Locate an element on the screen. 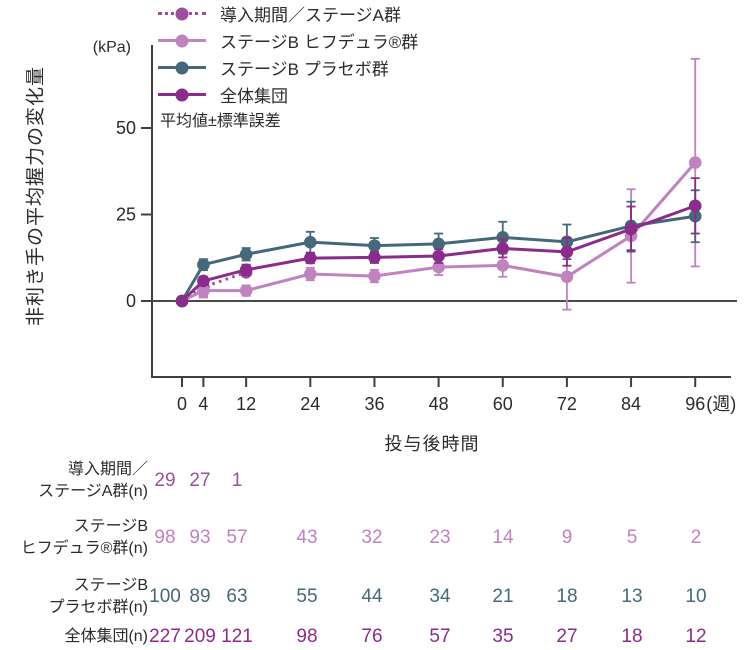 This screenshot has height=650, width=745. n-value: 9 is located at coordinates (567, 537).